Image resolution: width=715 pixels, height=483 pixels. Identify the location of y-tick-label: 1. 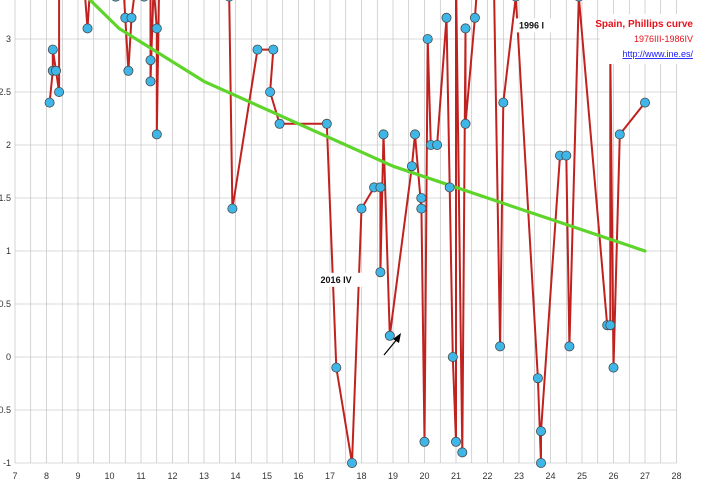
(8, 251).